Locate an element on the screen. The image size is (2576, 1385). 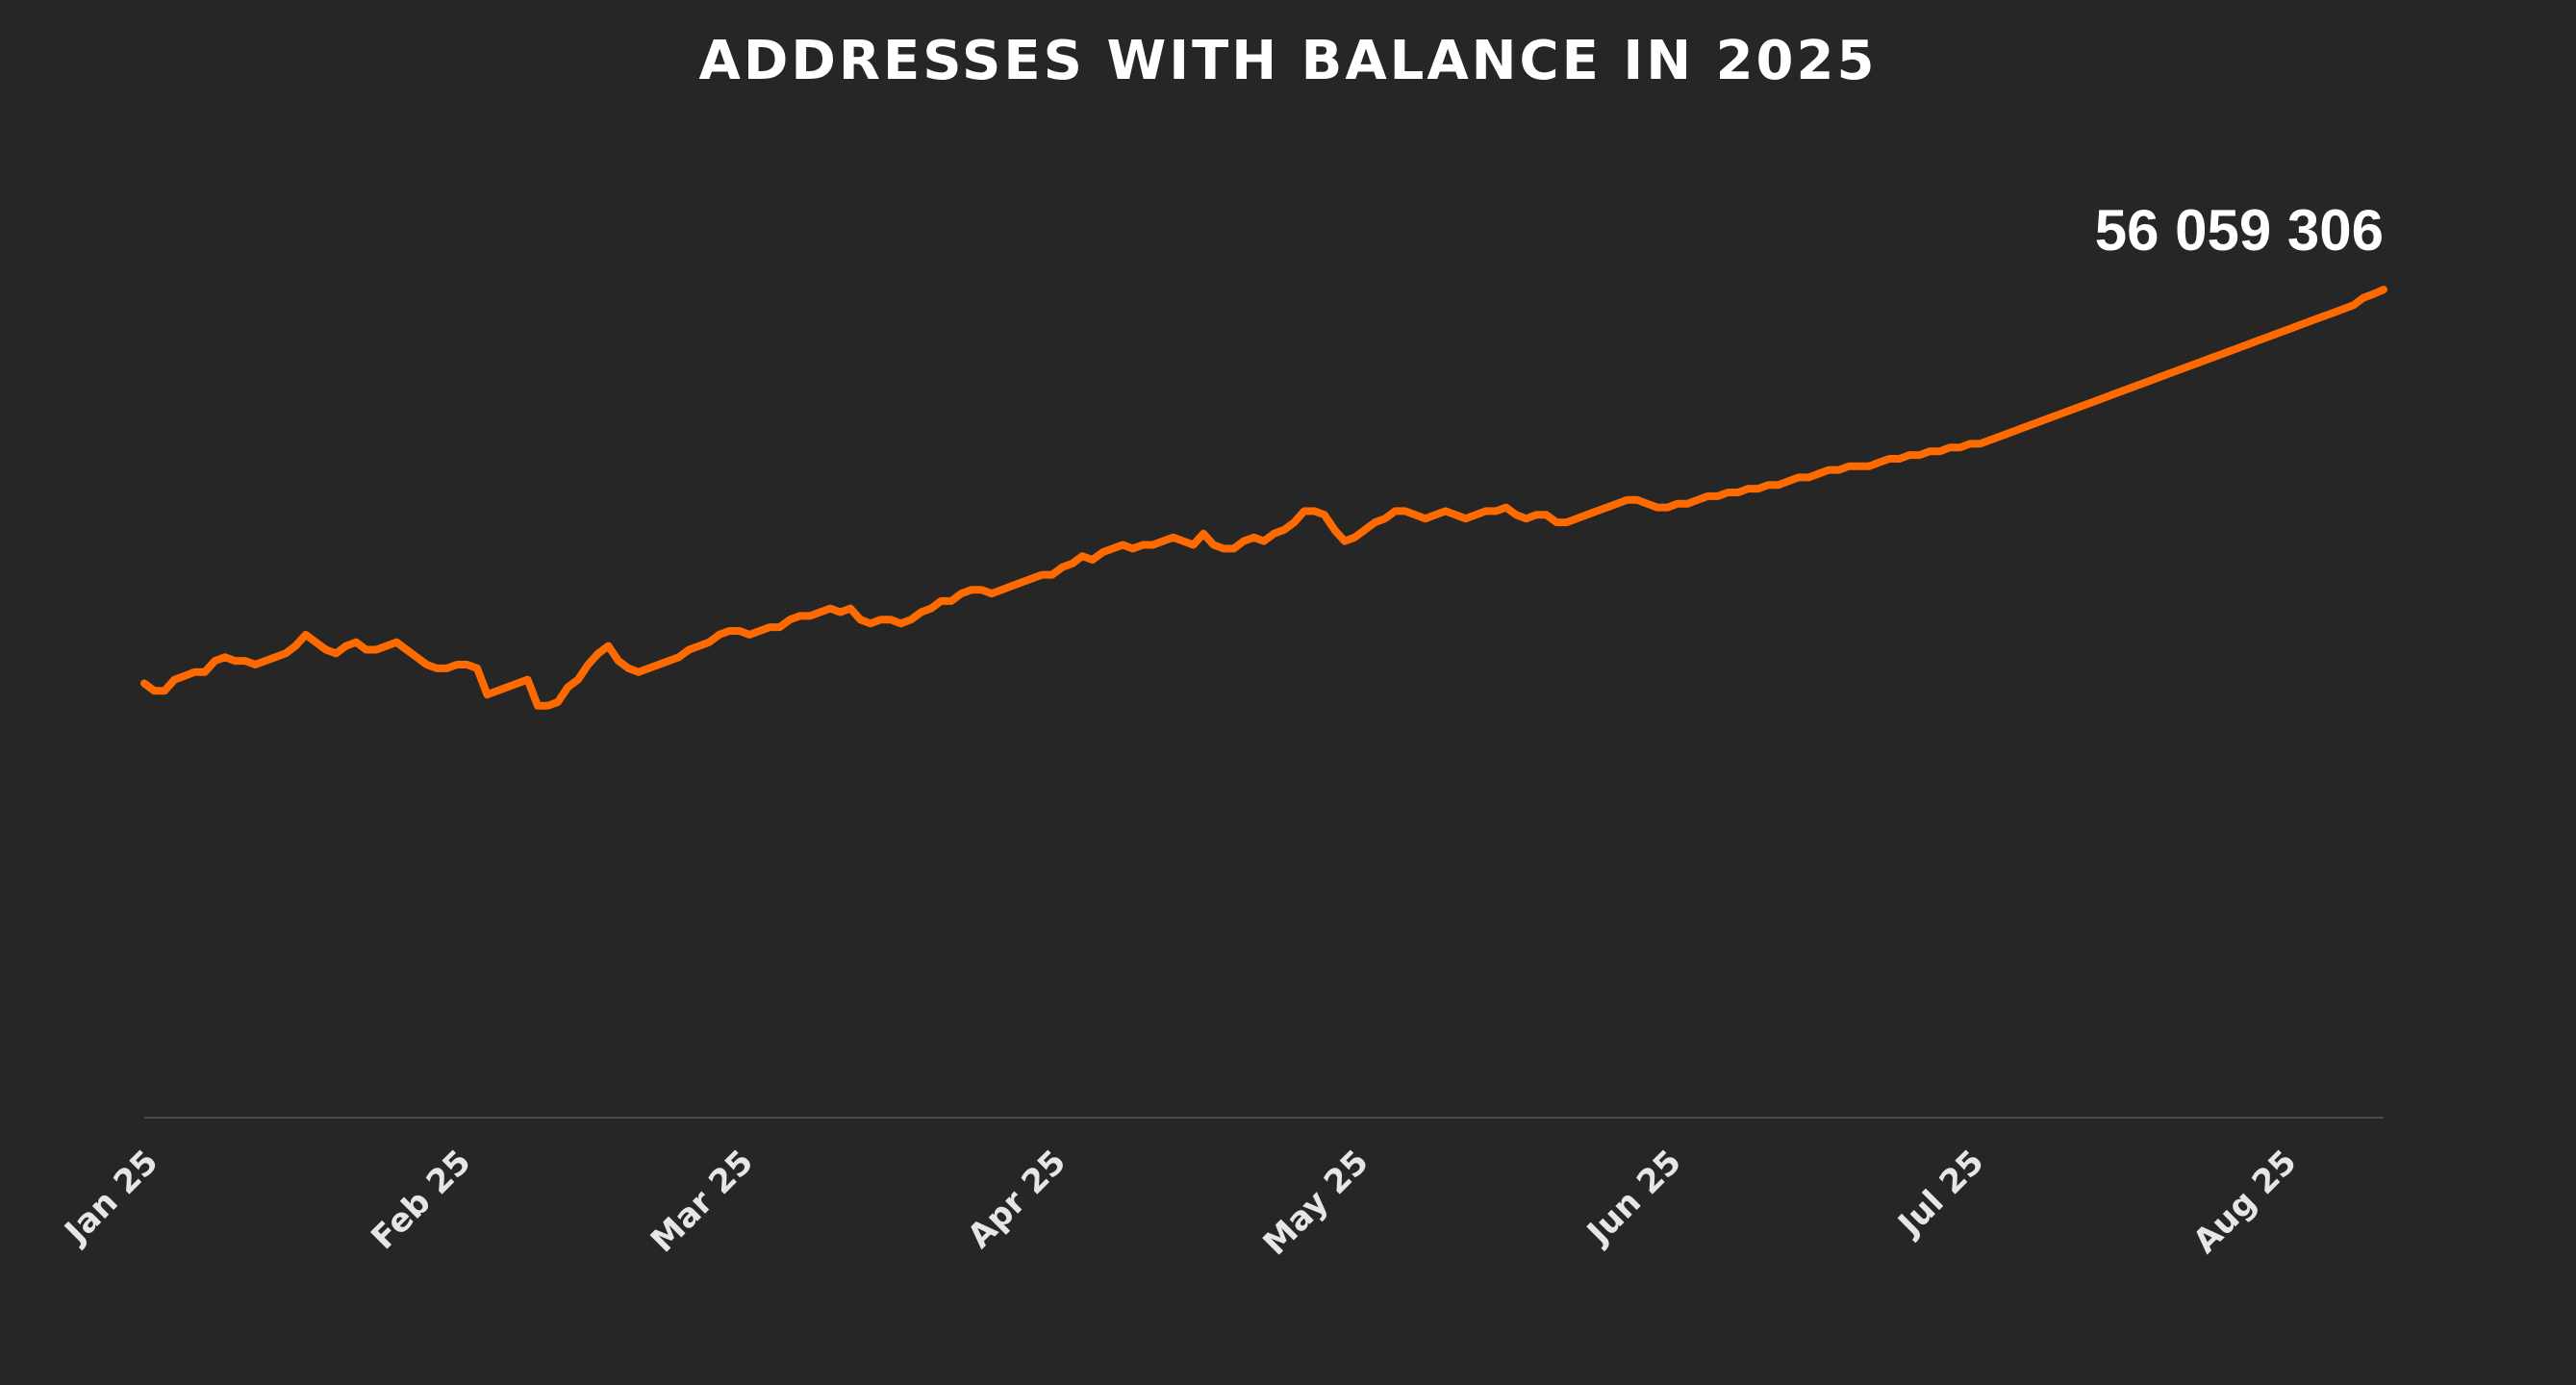
x-tick-label: Feb 25 is located at coordinates (421, 1200).